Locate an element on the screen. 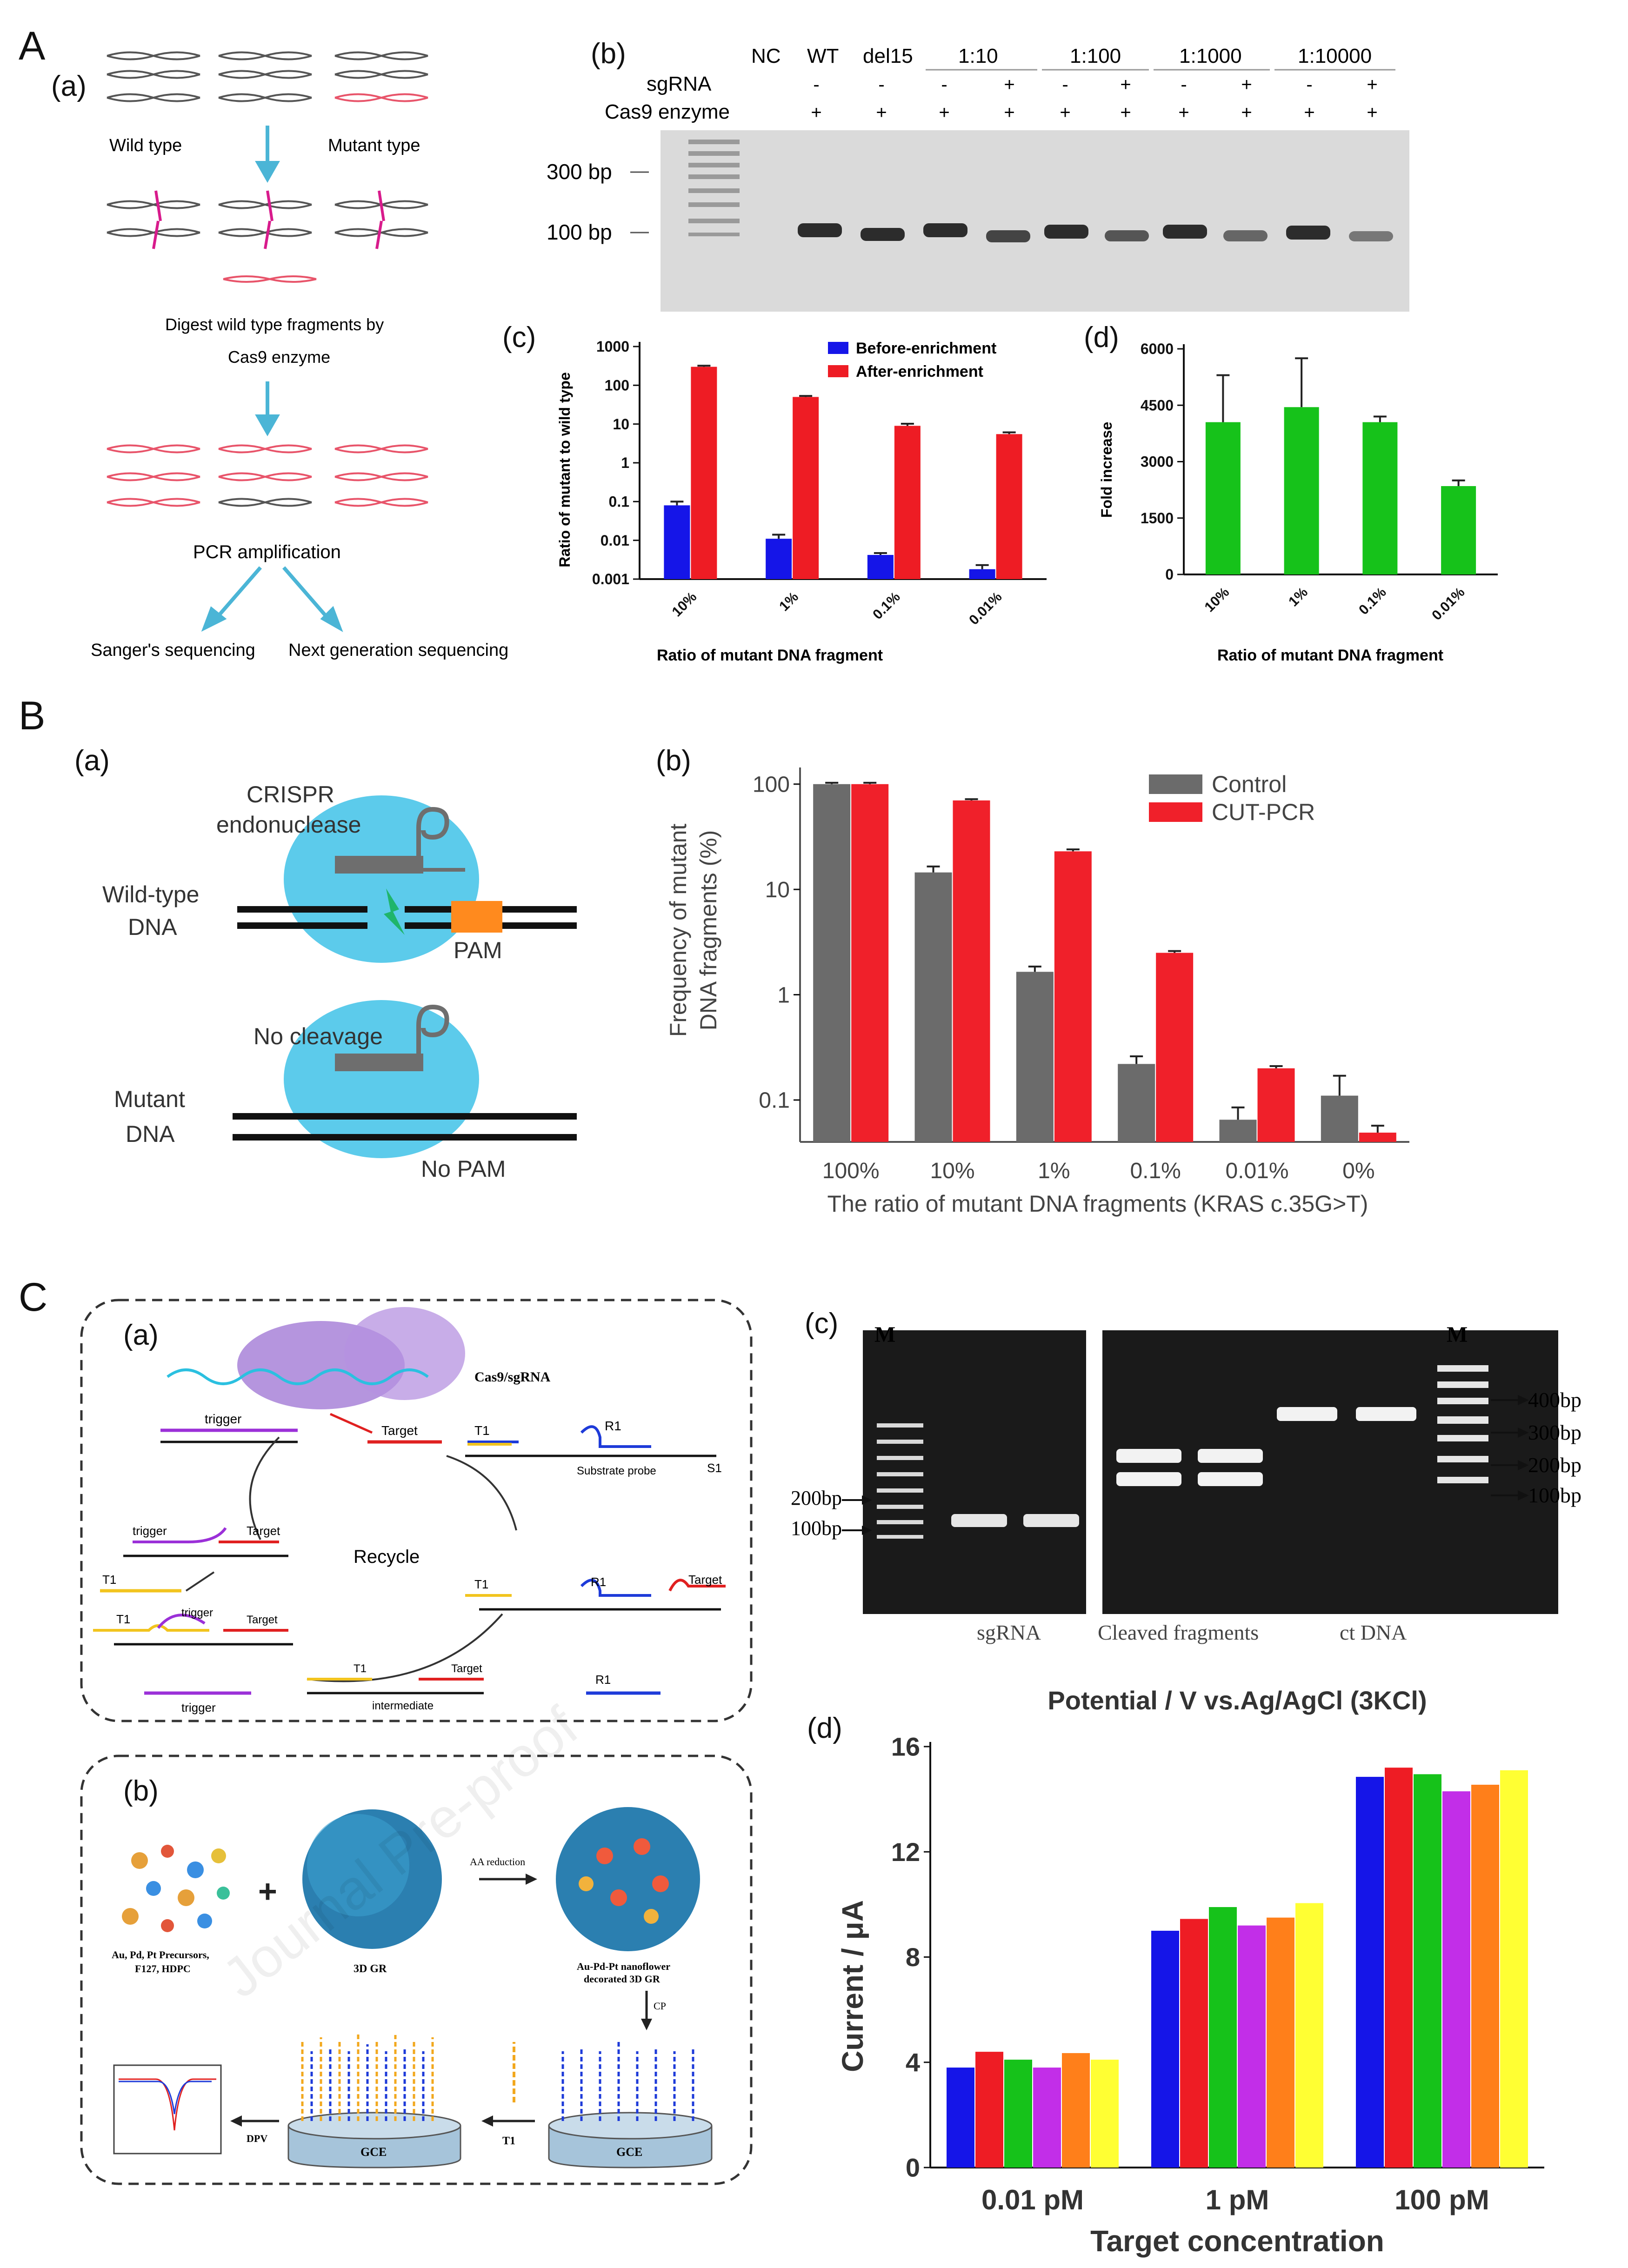 The width and height of the screenshot is (1628, 2268). no-cleavage-label: No cleavage is located at coordinates (318, 1036).